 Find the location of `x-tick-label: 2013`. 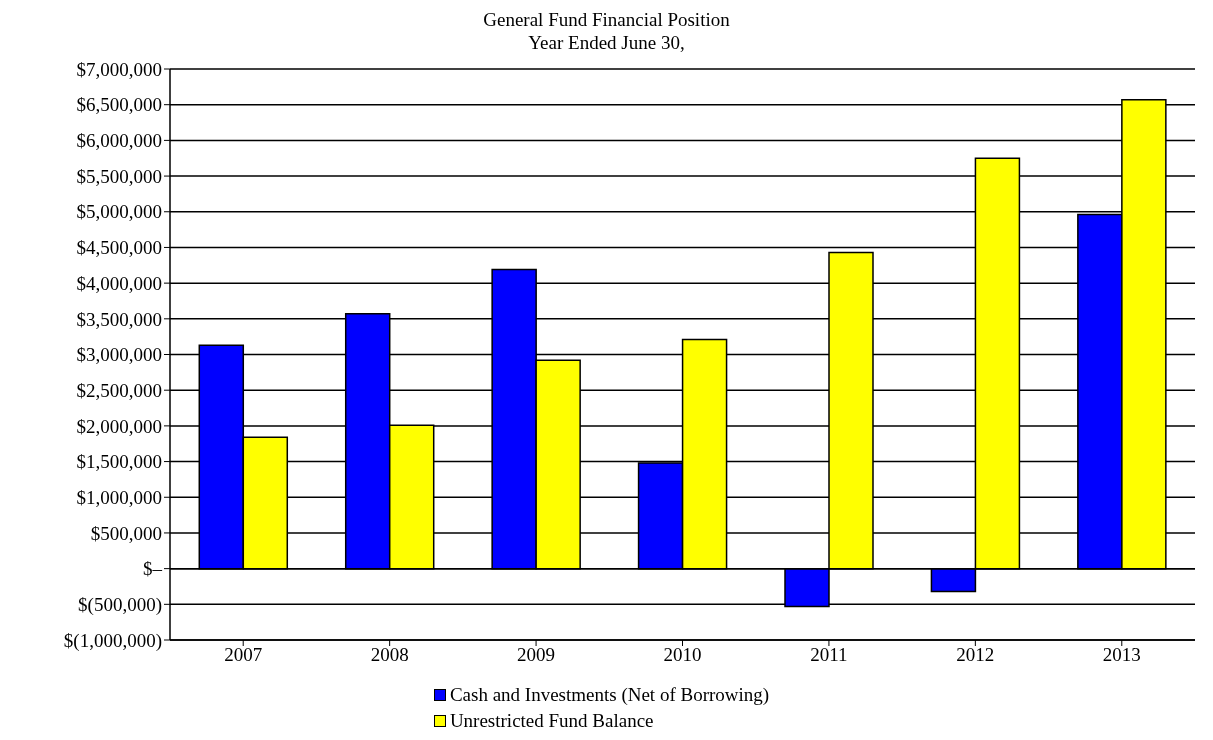

x-tick-label: 2013 is located at coordinates (1121, 655).